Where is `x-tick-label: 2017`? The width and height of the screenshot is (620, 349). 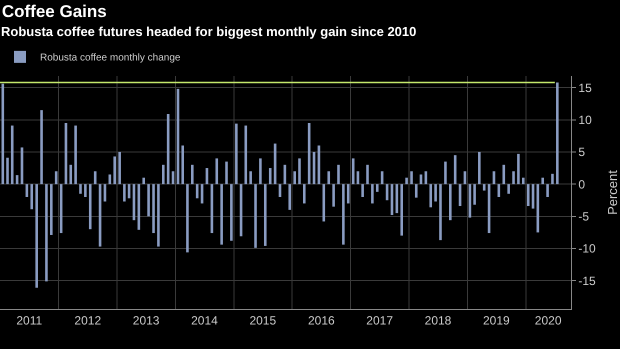
x-tick-label: 2017 is located at coordinates (380, 320).